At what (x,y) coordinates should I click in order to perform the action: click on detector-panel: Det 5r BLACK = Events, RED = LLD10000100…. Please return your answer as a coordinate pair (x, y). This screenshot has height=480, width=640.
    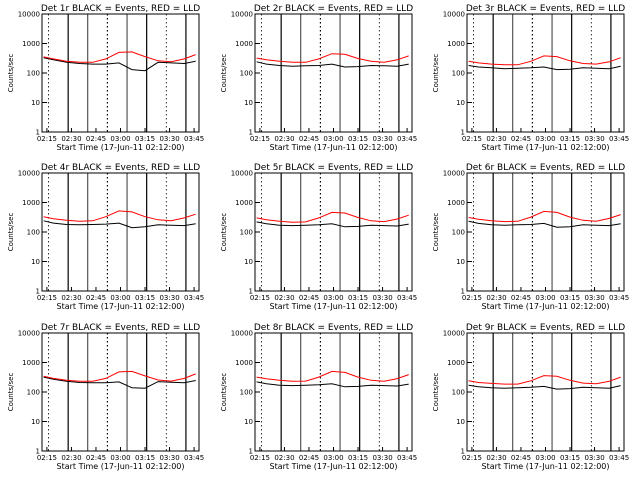
    Looking at the image, I should click on (318, 237).